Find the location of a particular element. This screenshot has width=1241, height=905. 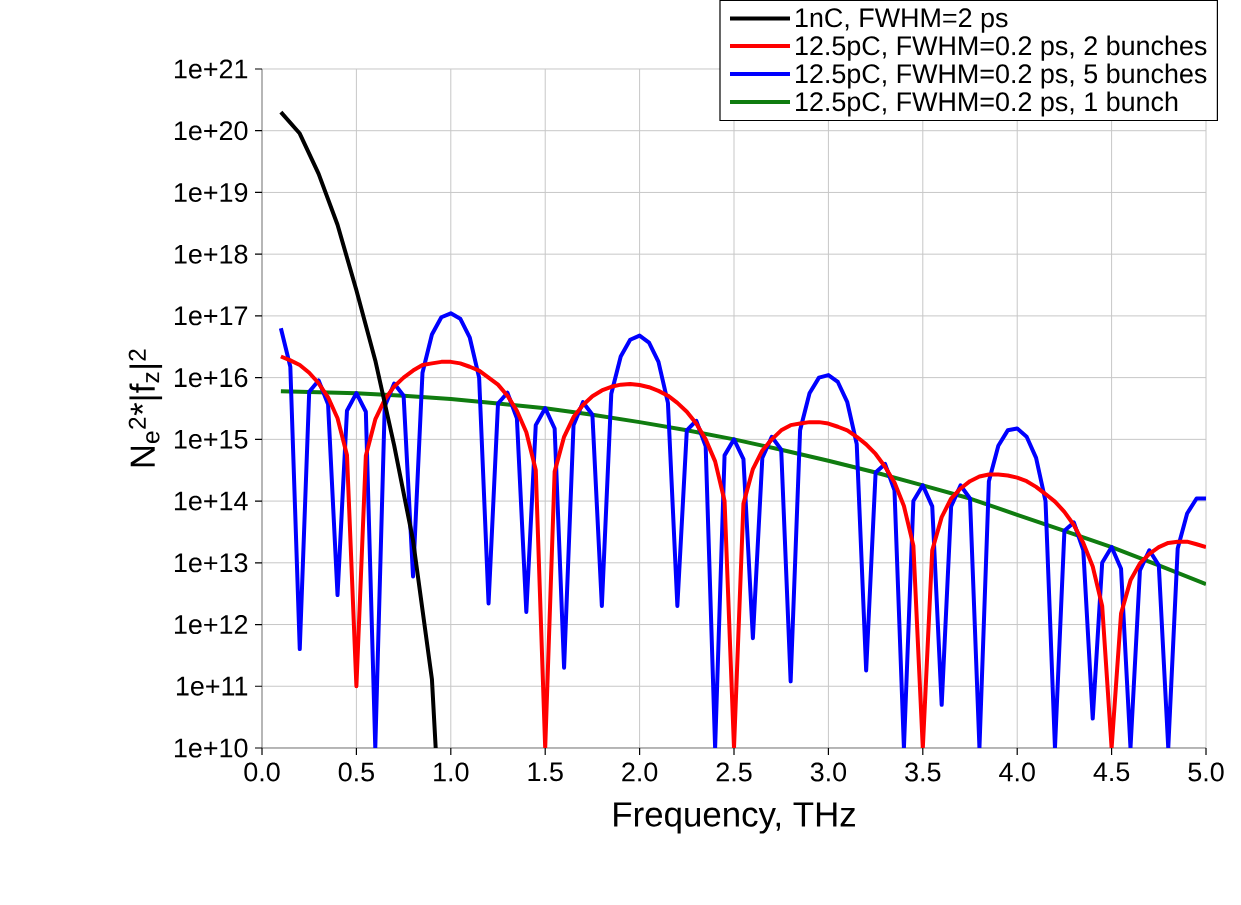

x-tick-label: 3.5 is located at coordinates (923, 772).